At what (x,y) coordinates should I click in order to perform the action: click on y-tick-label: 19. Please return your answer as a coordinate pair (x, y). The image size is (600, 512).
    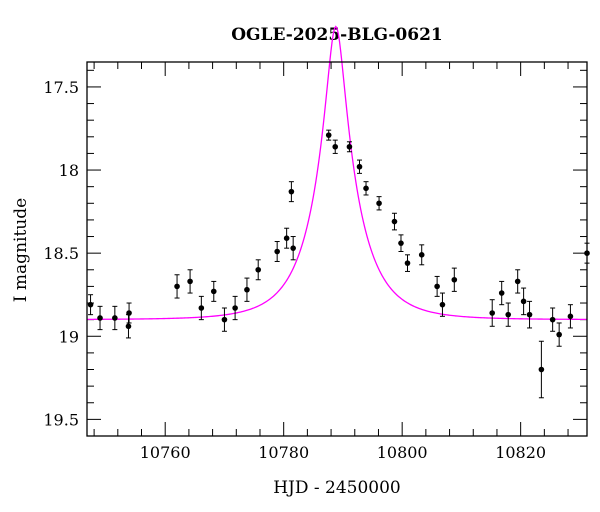
    Looking at the image, I should click on (69, 336).